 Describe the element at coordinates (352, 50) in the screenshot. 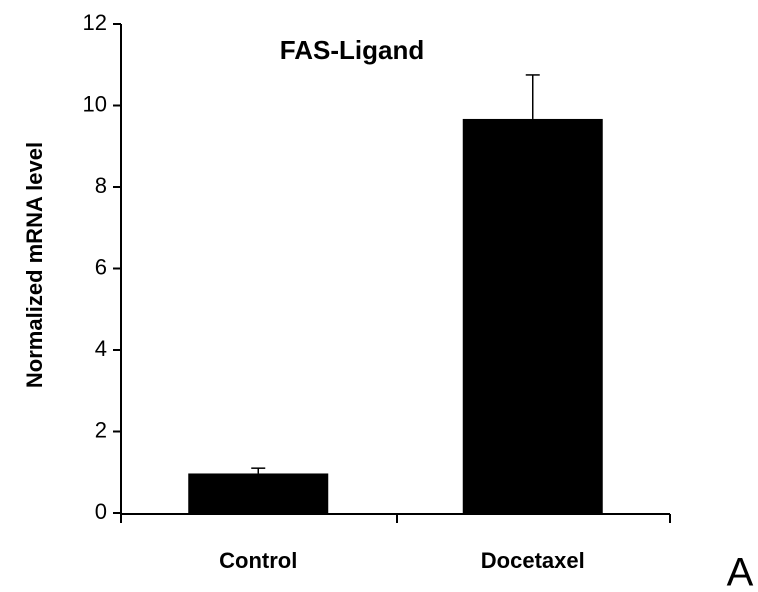

I see `chart-title: FAS-Ligand` at that location.